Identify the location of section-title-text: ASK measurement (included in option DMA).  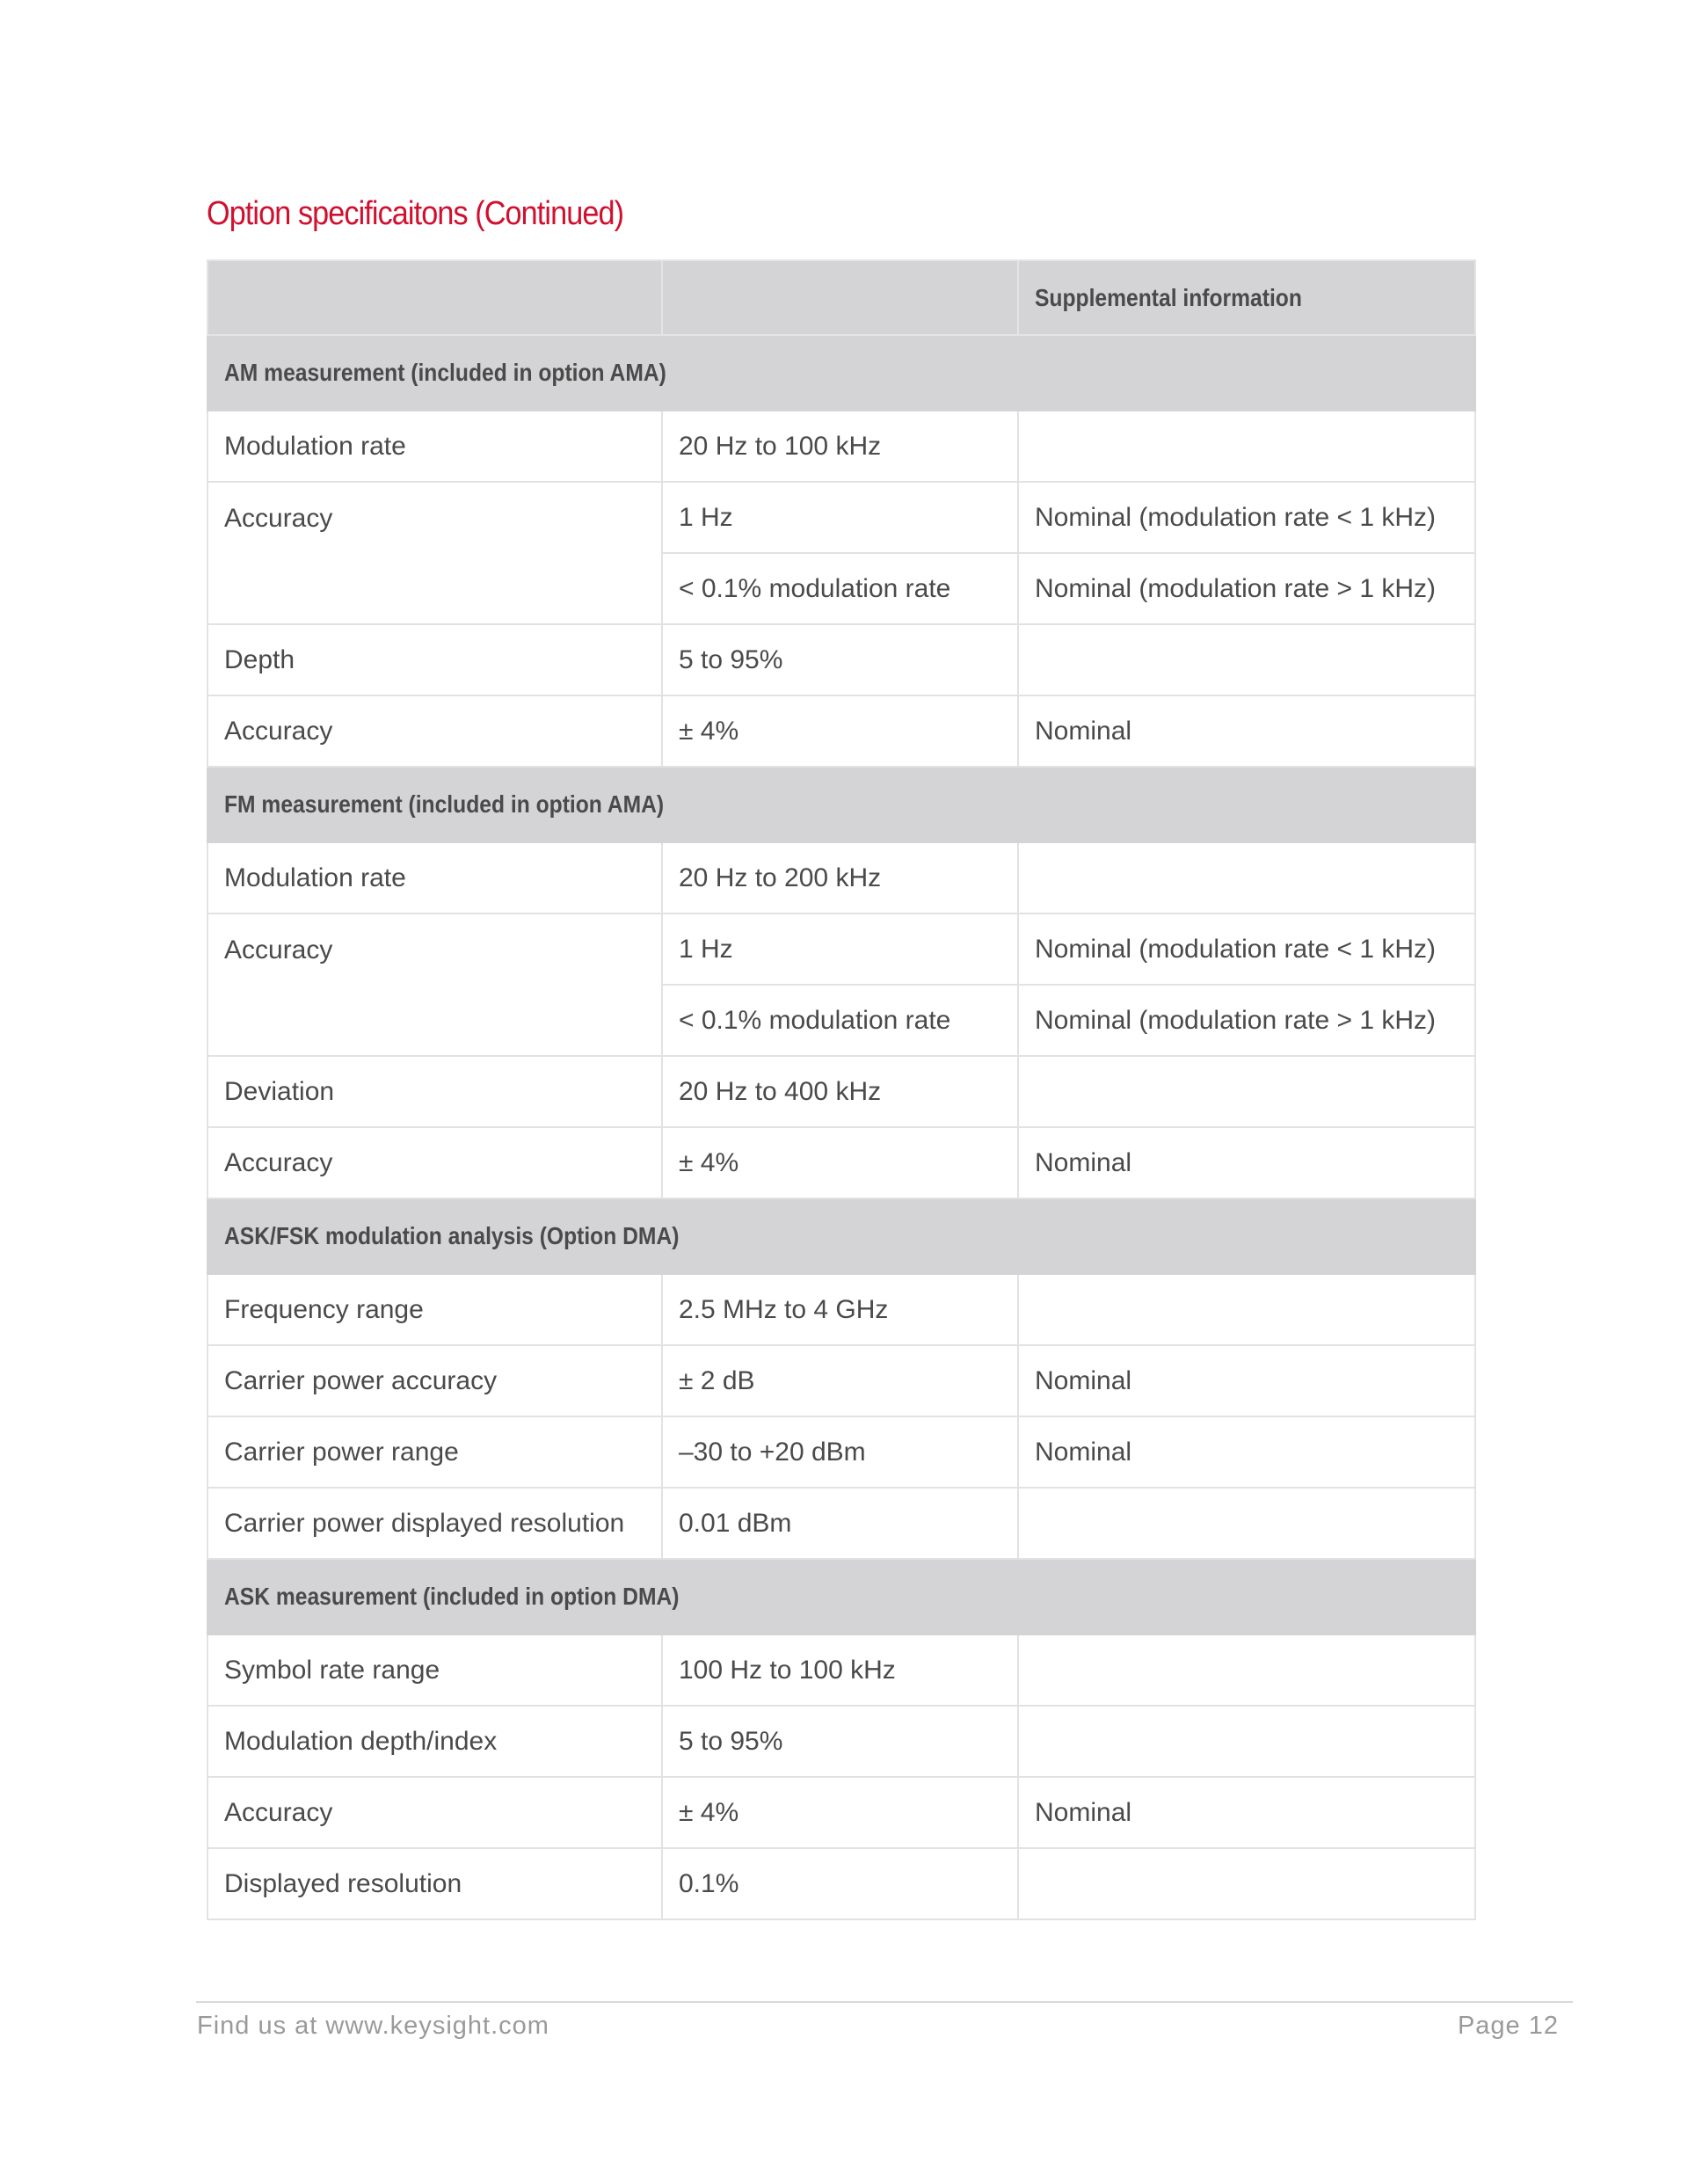
(452, 1596).